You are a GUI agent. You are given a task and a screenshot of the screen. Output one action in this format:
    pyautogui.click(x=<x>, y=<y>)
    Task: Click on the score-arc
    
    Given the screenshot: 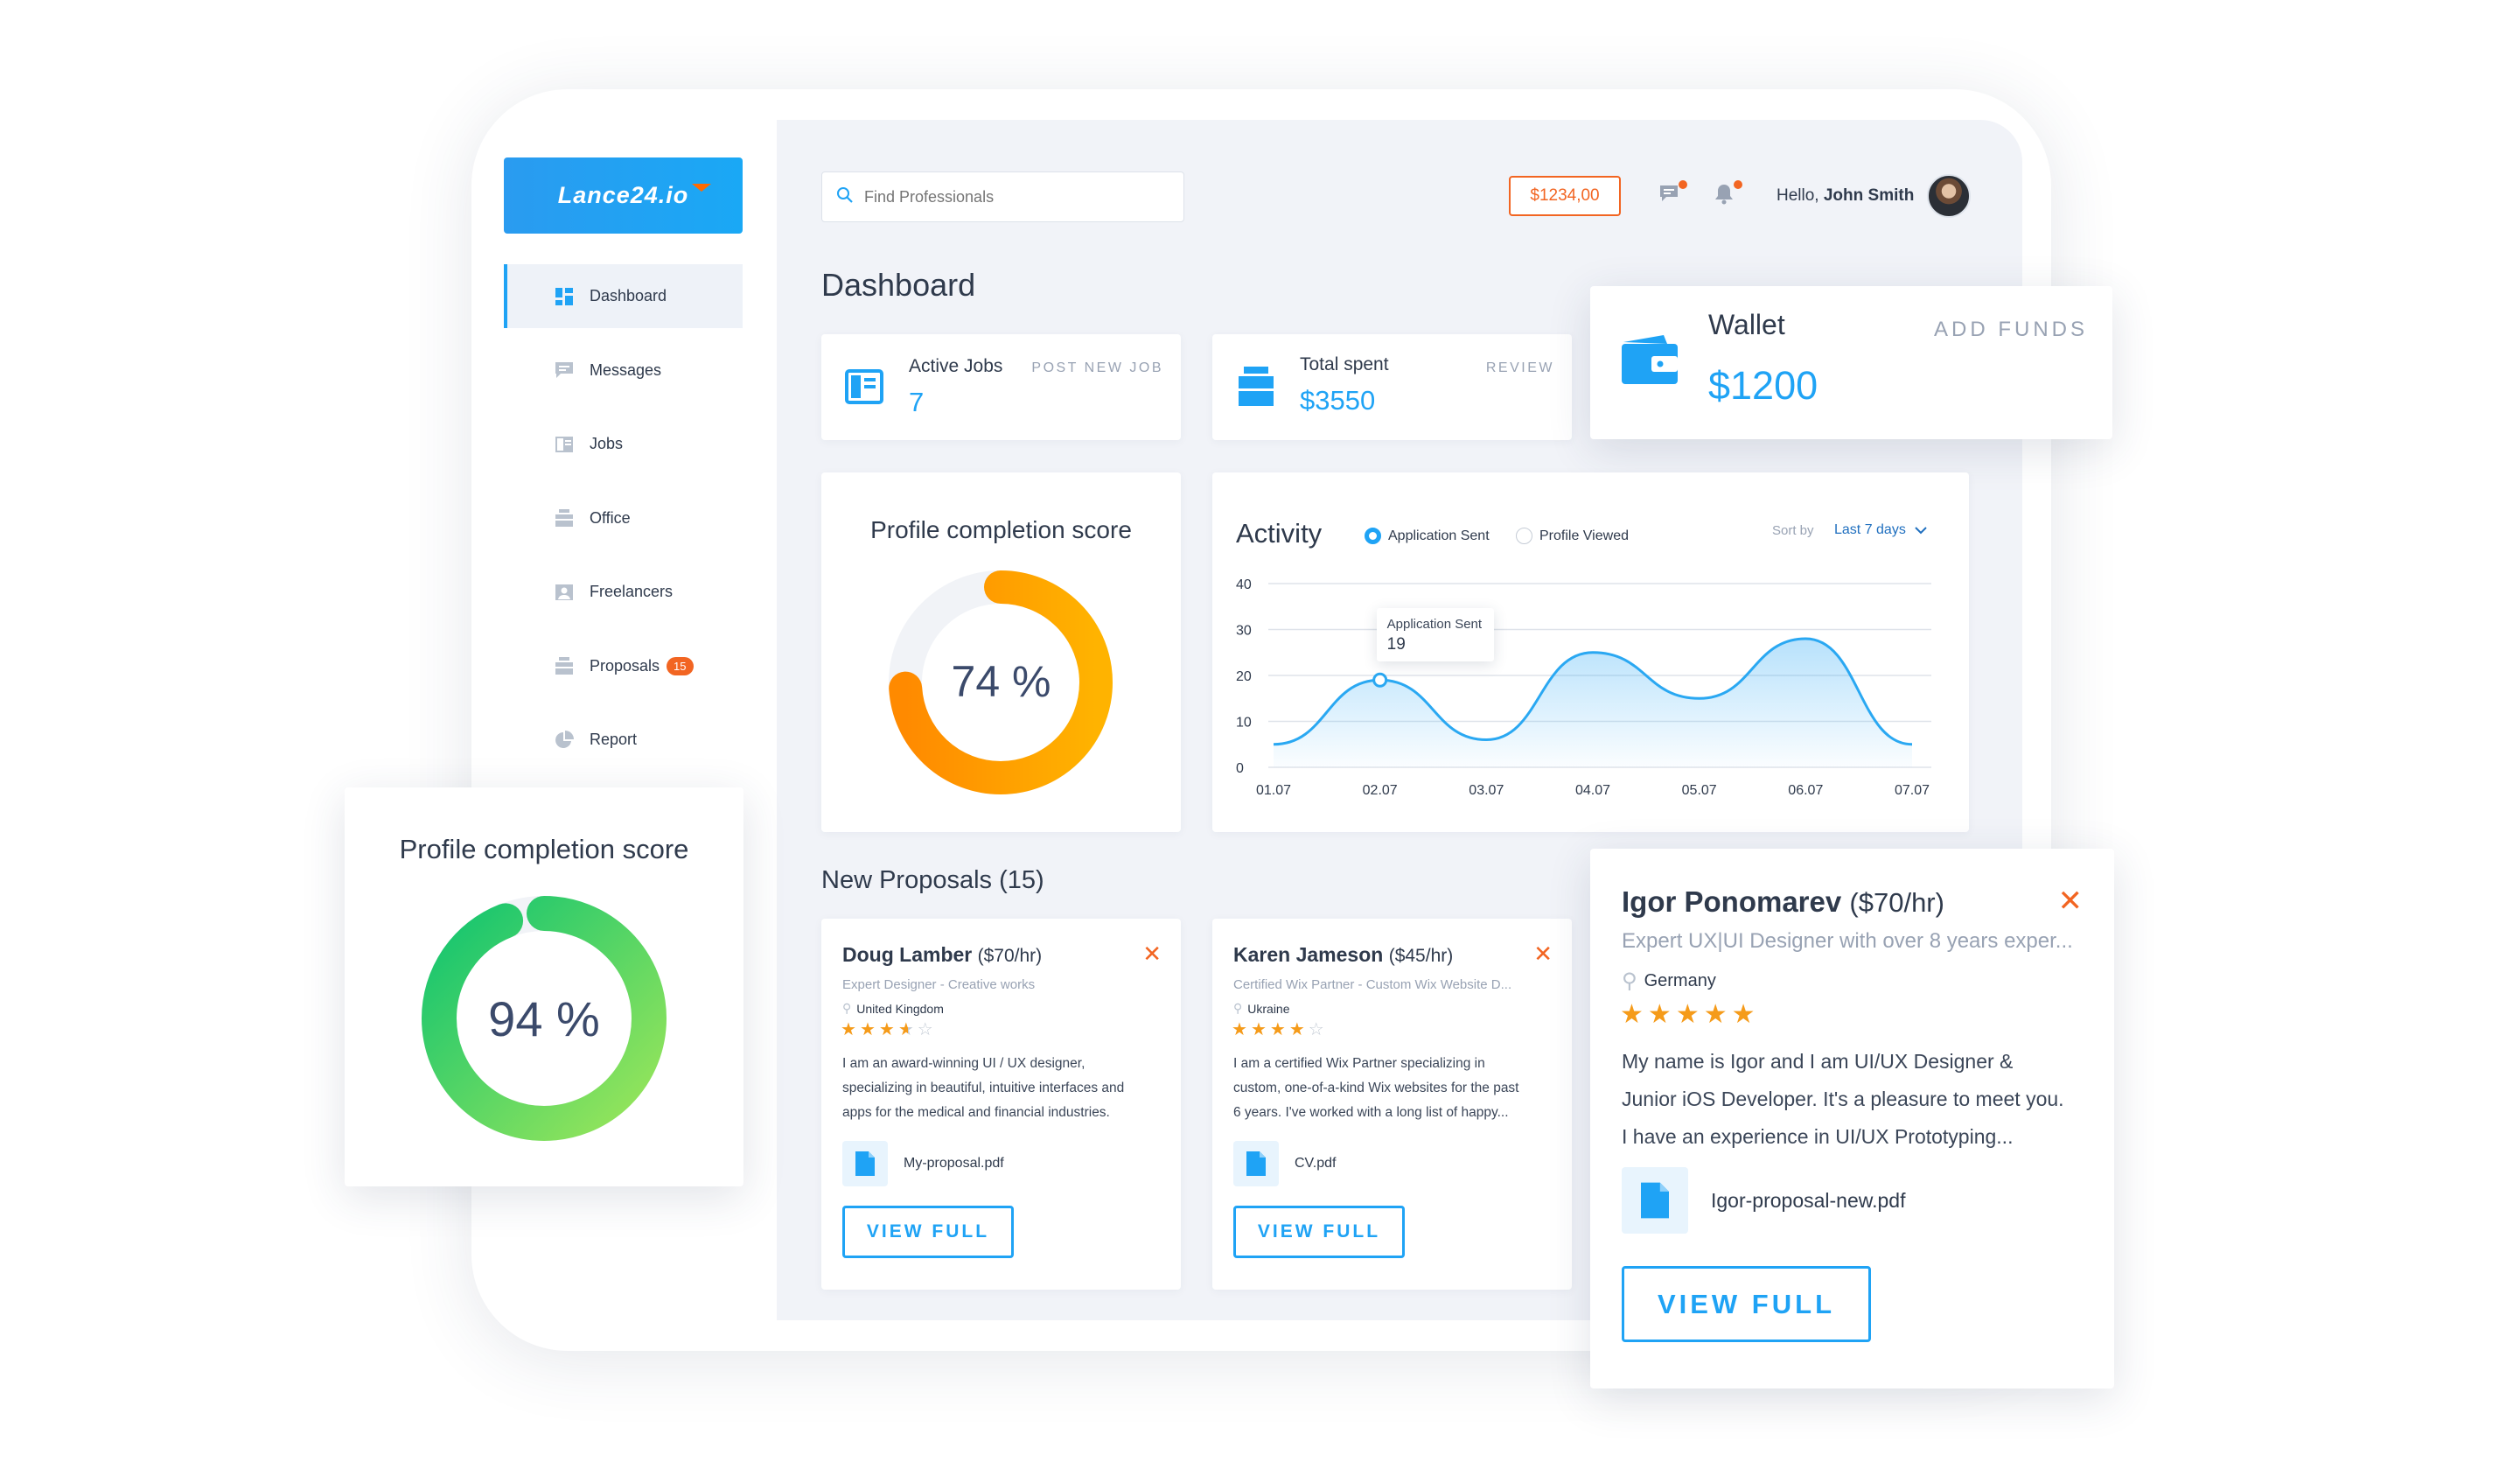 What is the action you would take?
    pyautogui.click(x=1001, y=682)
    